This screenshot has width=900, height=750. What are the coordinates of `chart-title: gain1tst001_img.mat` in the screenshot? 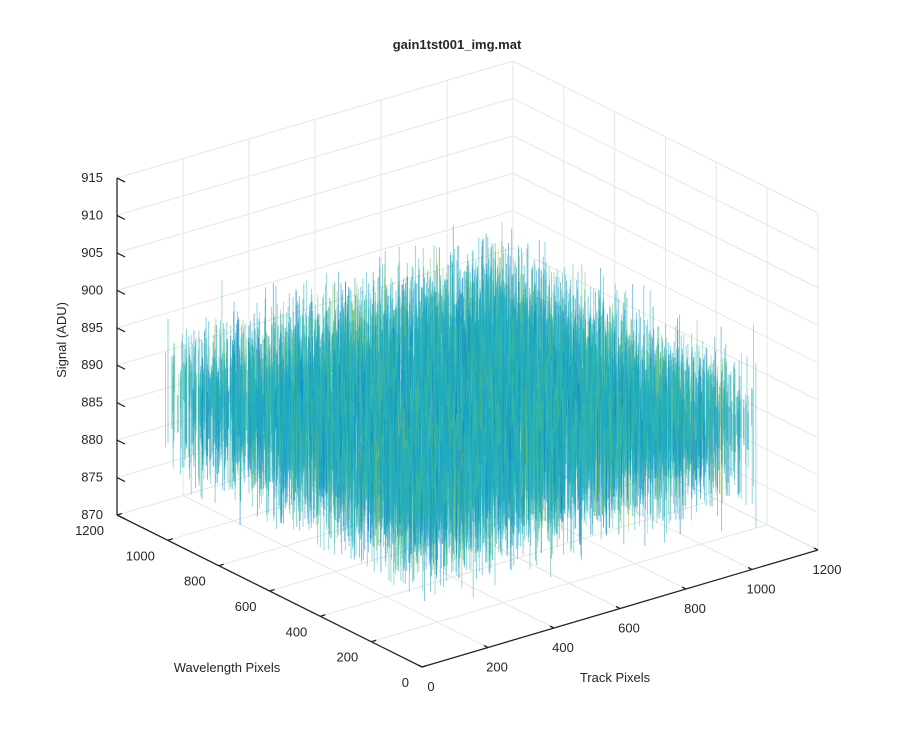 It's located at (457, 44).